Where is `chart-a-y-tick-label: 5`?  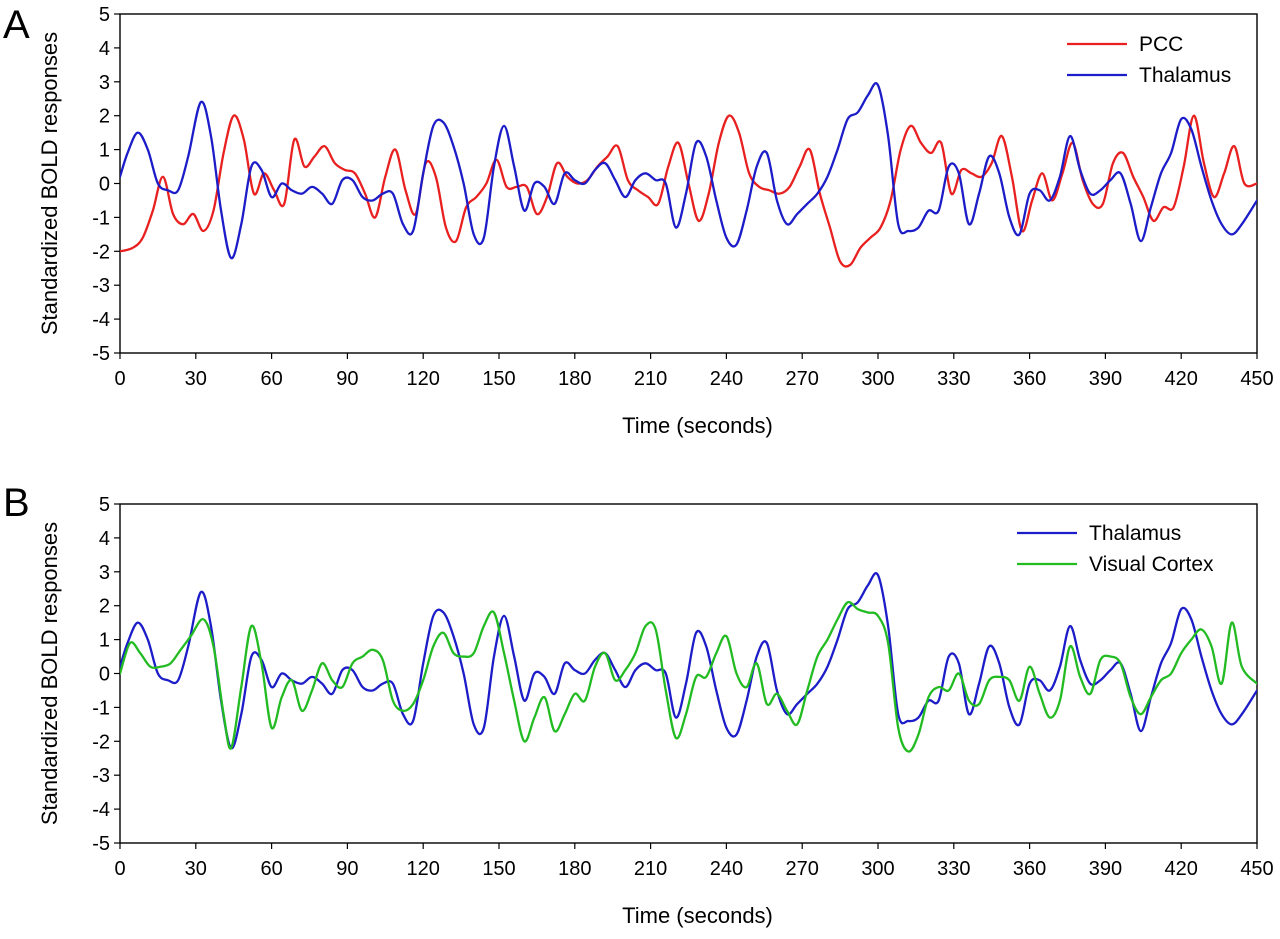
chart-a-y-tick-label: 5 is located at coordinates (104, 15).